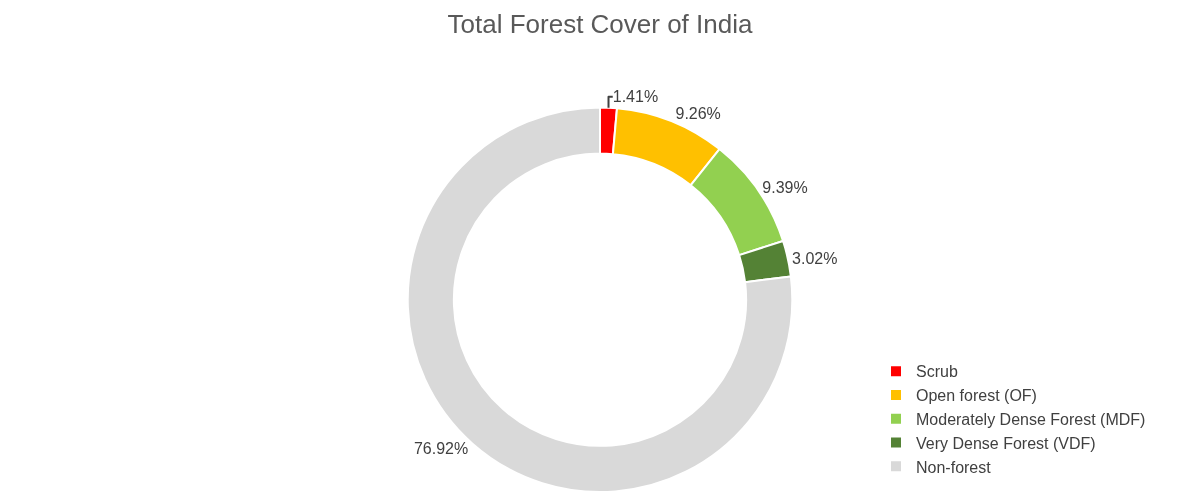  Describe the element at coordinates (698, 114) in the screenshot. I see `data-label: 9.26%` at that location.